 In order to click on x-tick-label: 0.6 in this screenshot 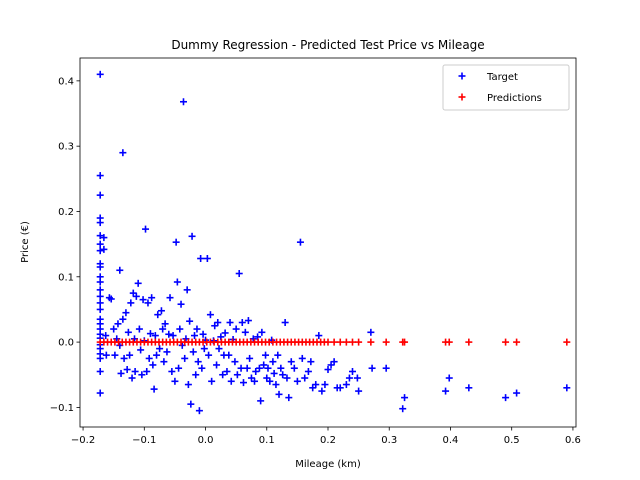, I will do `click(573, 440)`.